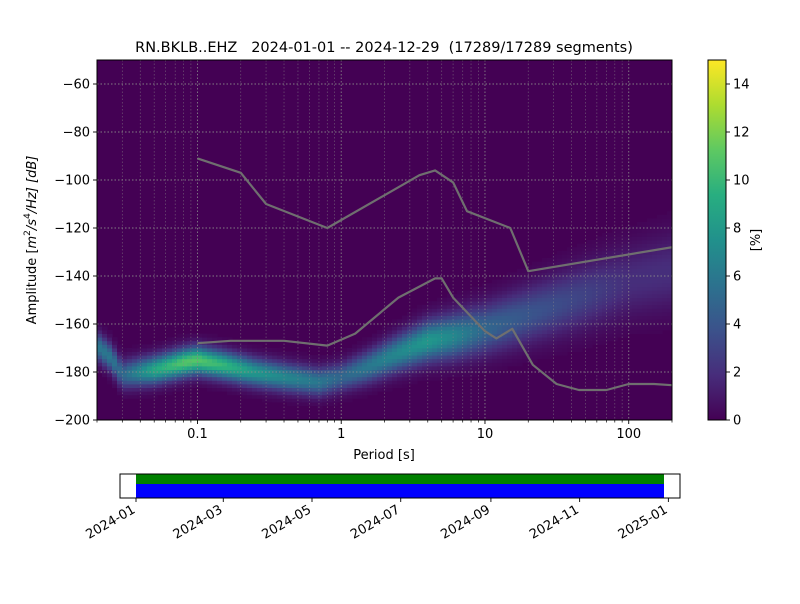  I want to click on timeline-tick-label: 2024-01, so click(110, 522).